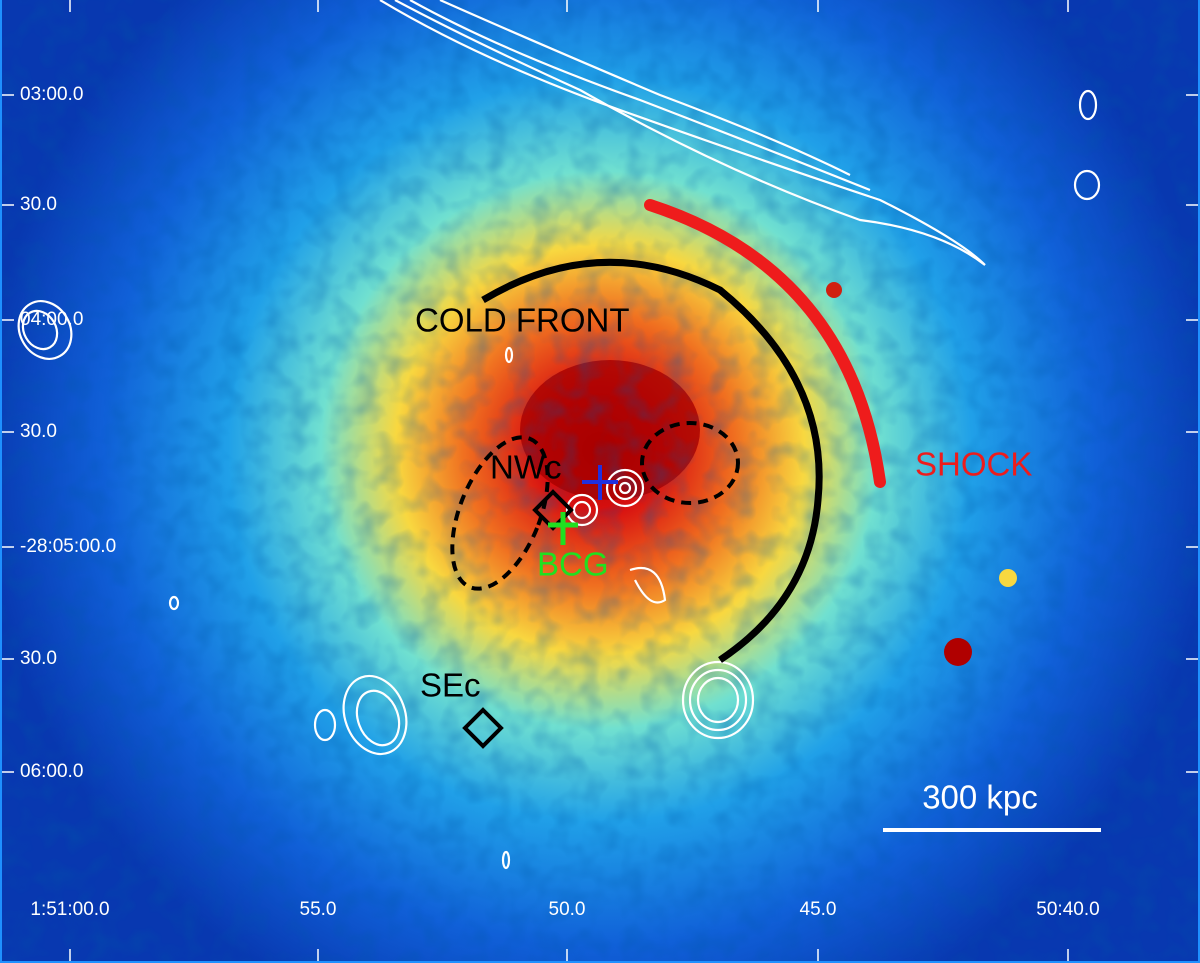 The image size is (1200, 963). I want to click on cold-front-arc, so click(652, 460).